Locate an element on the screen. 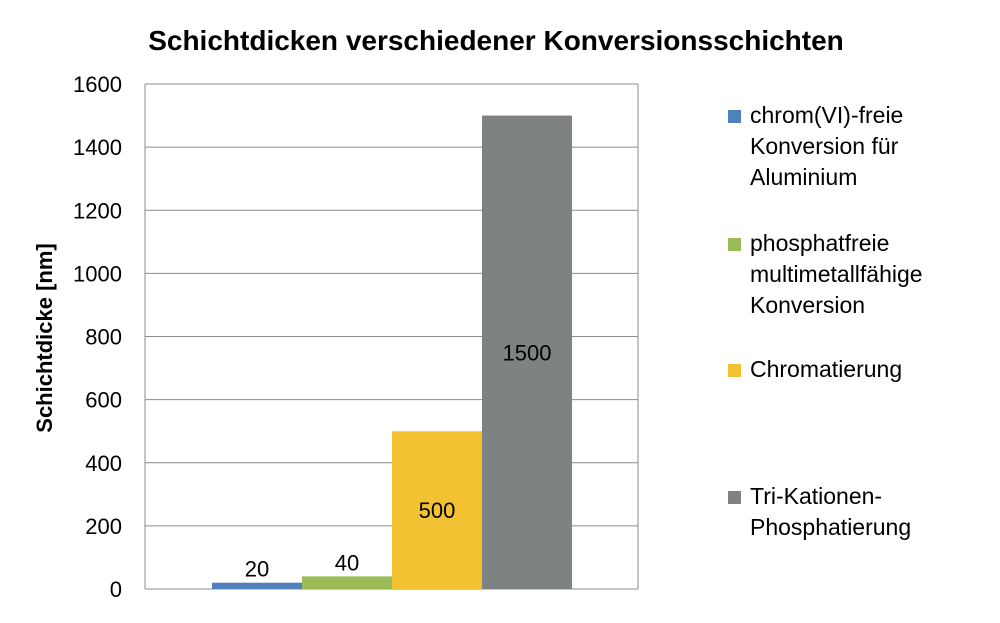  legend-label: phosphatfreie is located at coordinates (819, 243).